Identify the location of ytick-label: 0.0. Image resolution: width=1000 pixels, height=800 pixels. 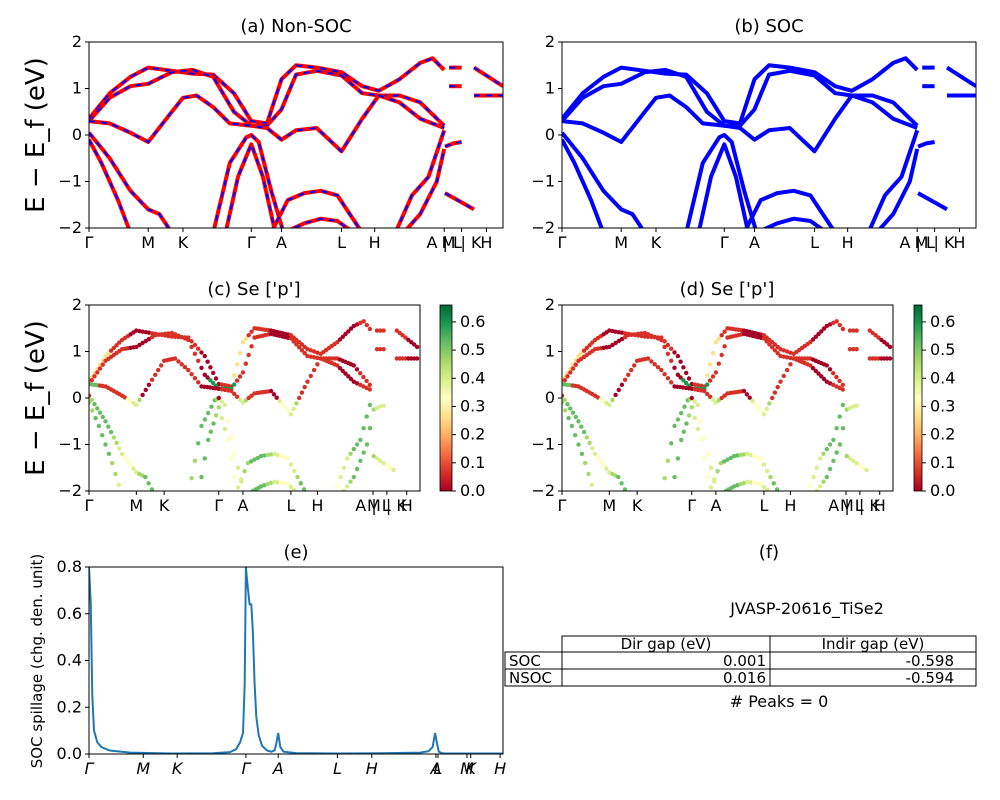
(69, 753).